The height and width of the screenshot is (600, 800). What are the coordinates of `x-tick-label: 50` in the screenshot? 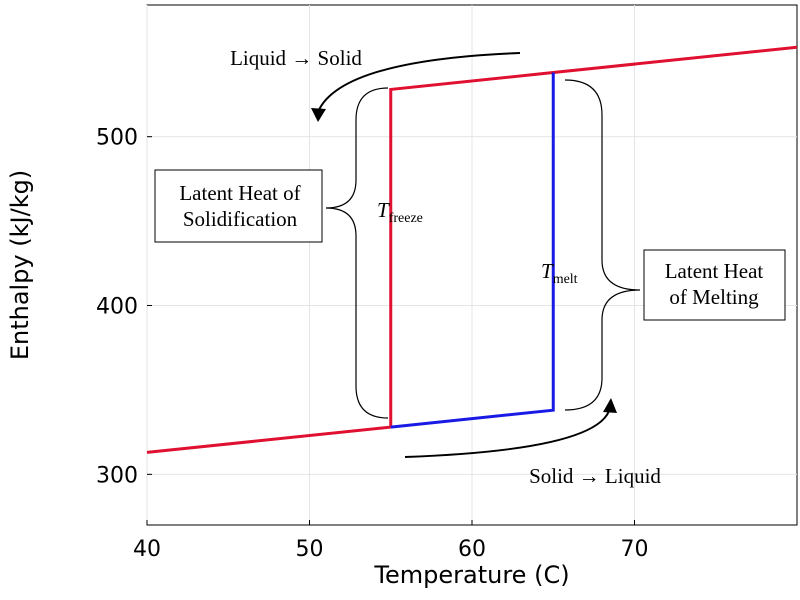 It's located at (310, 549).